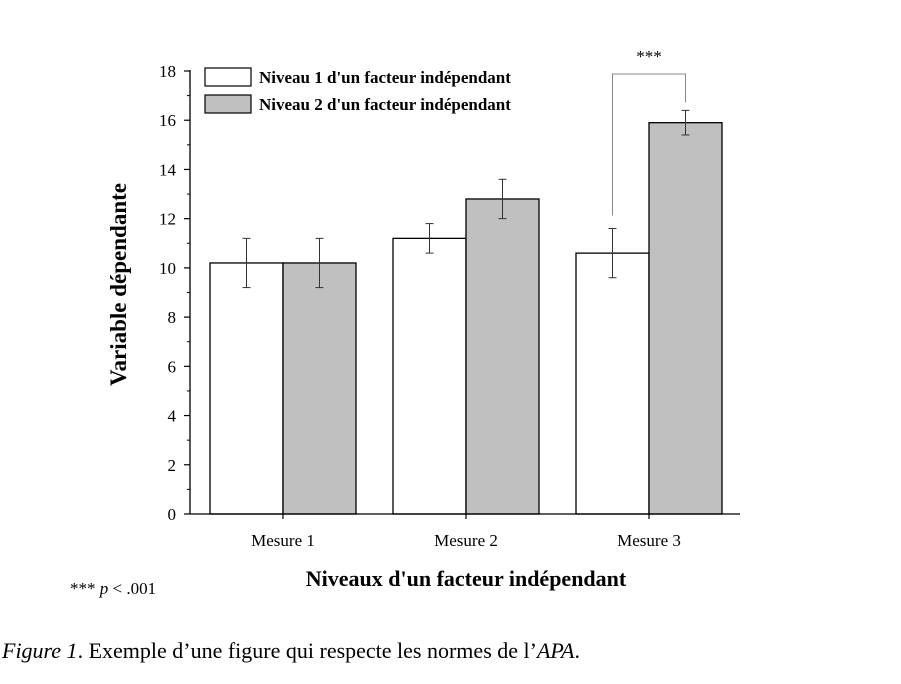 This screenshot has width=901, height=684. What do you see at coordinates (172, 465) in the screenshot?
I see `y-tick-label: 2` at bounding box center [172, 465].